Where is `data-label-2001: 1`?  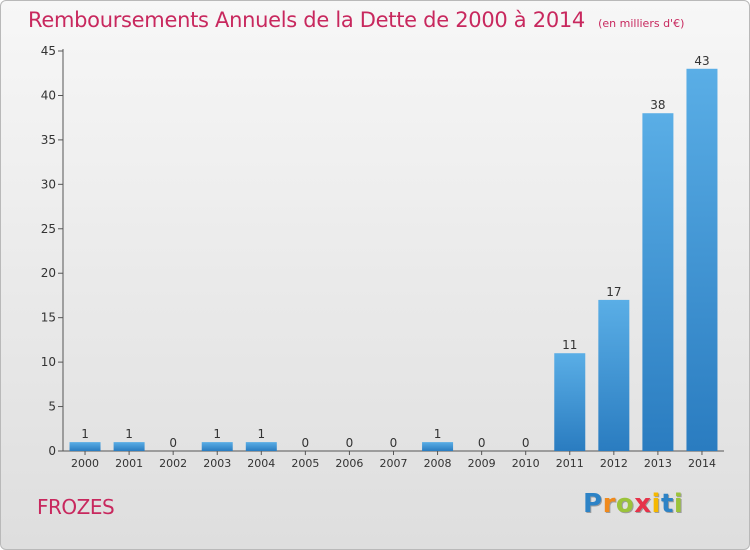
data-label-2001: 1 is located at coordinates (129, 434).